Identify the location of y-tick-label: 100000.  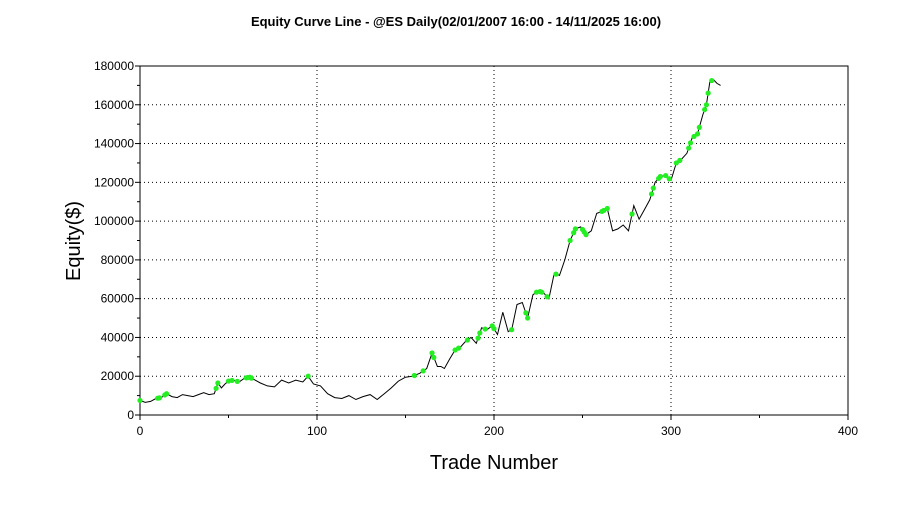
(114, 221).